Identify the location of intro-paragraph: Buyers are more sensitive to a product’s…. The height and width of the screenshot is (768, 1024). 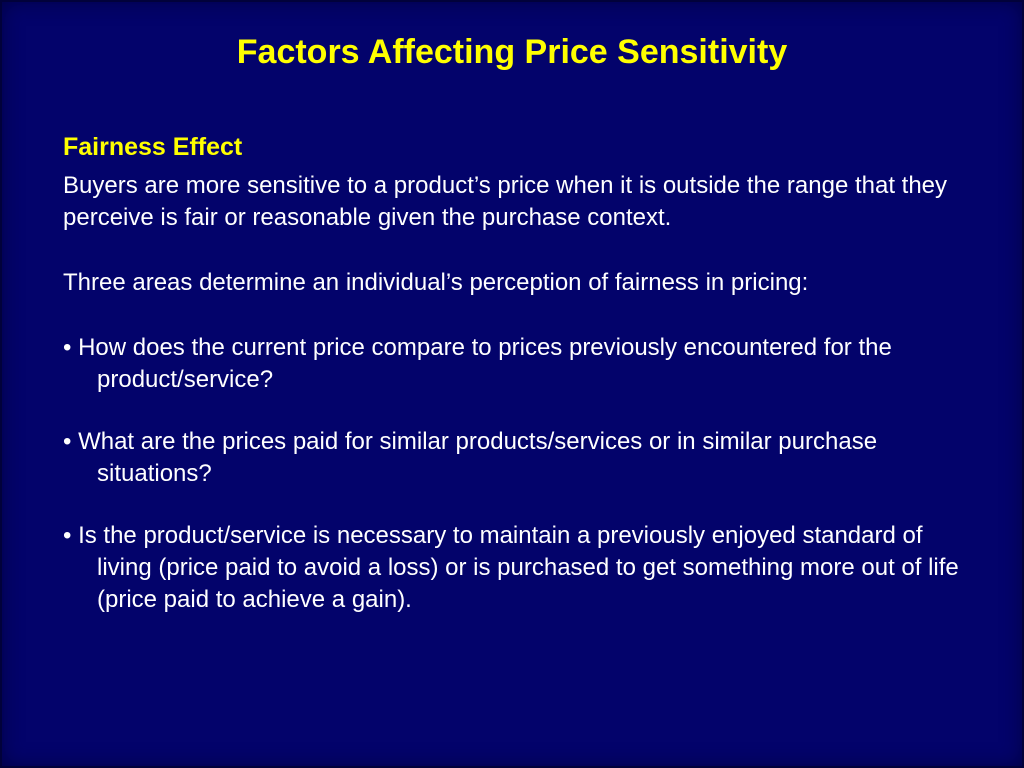
(505, 201).